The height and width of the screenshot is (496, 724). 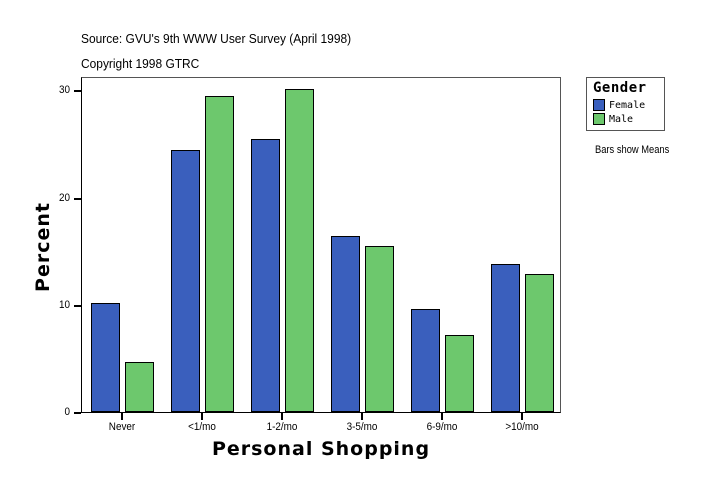 I want to click on y-tick-label: 20, so click(x=64, y=197).